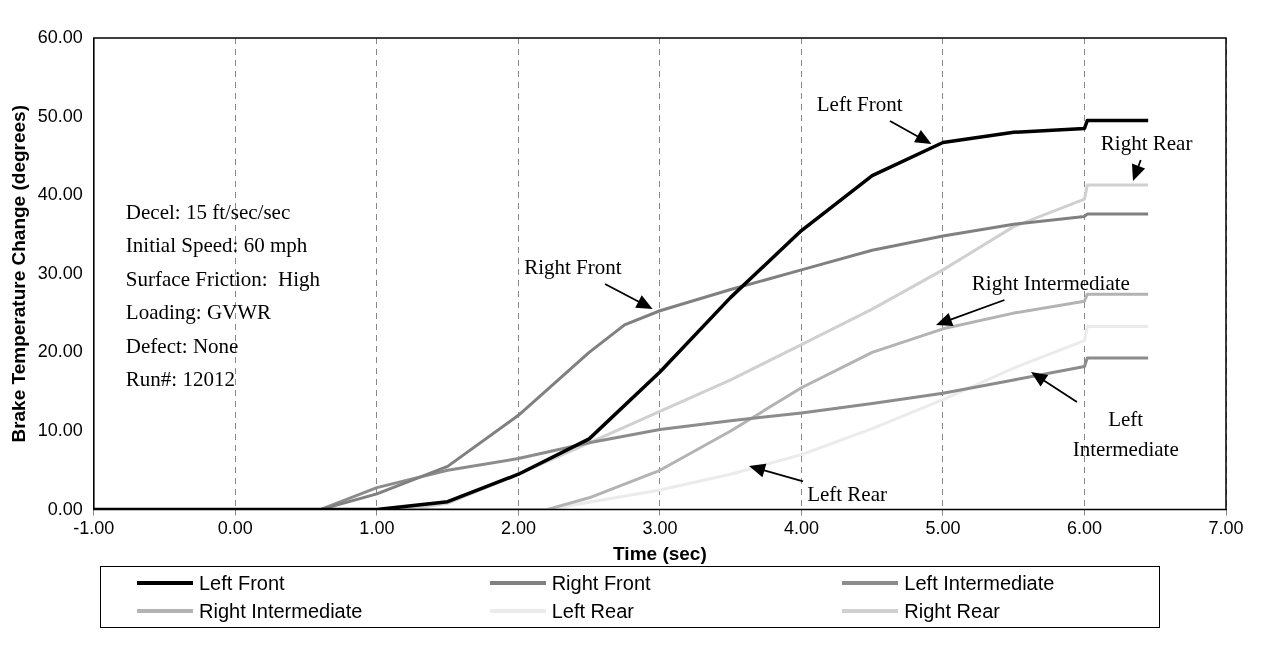 This screenshot has width=1262, height=650. Describe the element at coordinates (943, 528) in the screenshot. I see `x-tick-label: 5.00` at that location.